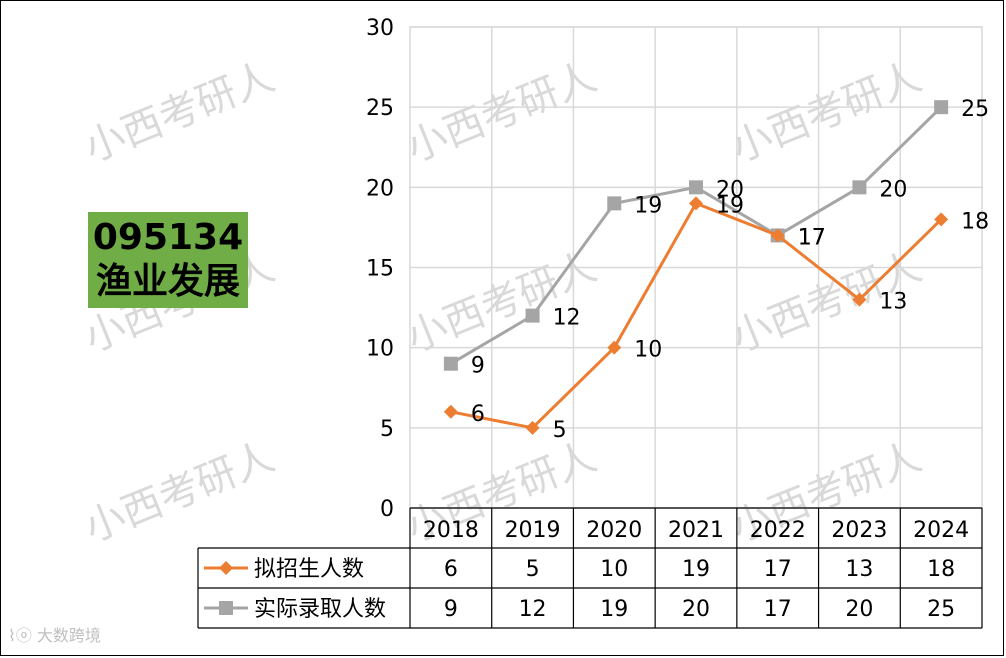 Image resolution: width=1006 pixels, height=658 pixels. Describe the element at coordinates (696, 530) in the screenshot. I see `x-category-label: 2021` at that location.